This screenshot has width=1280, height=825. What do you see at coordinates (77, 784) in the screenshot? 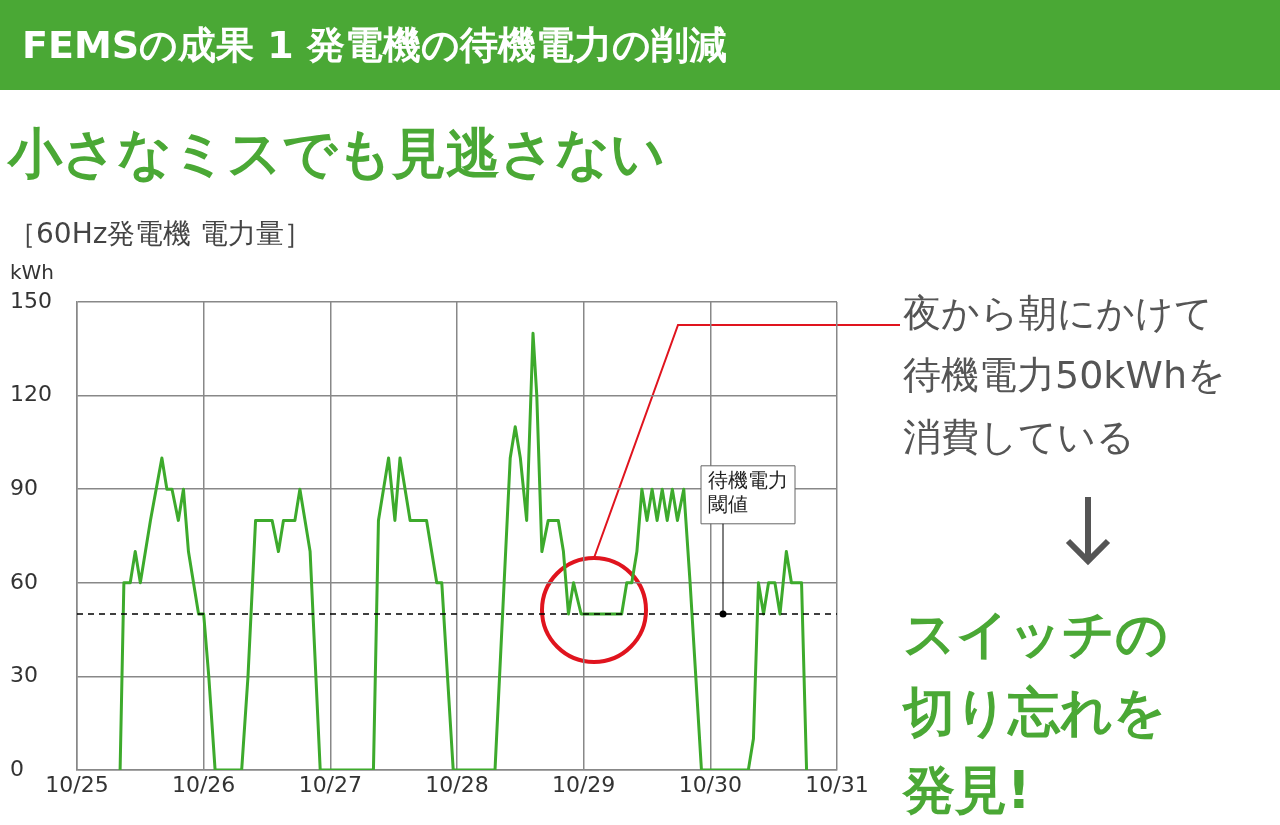
I see `x-tick-label: 10/25` at bounding box center [77, 784].